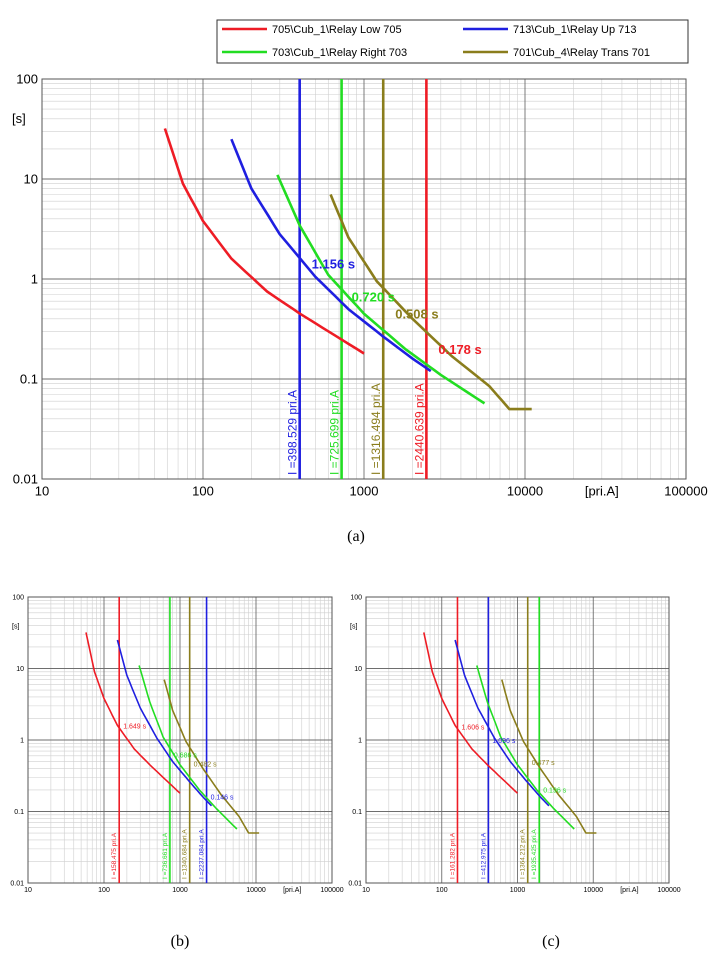  What do you see at coordinates (416, 313) in the screenshot?
I see `trip-time-label: 0.508 s` at bounding box center [416, 313].